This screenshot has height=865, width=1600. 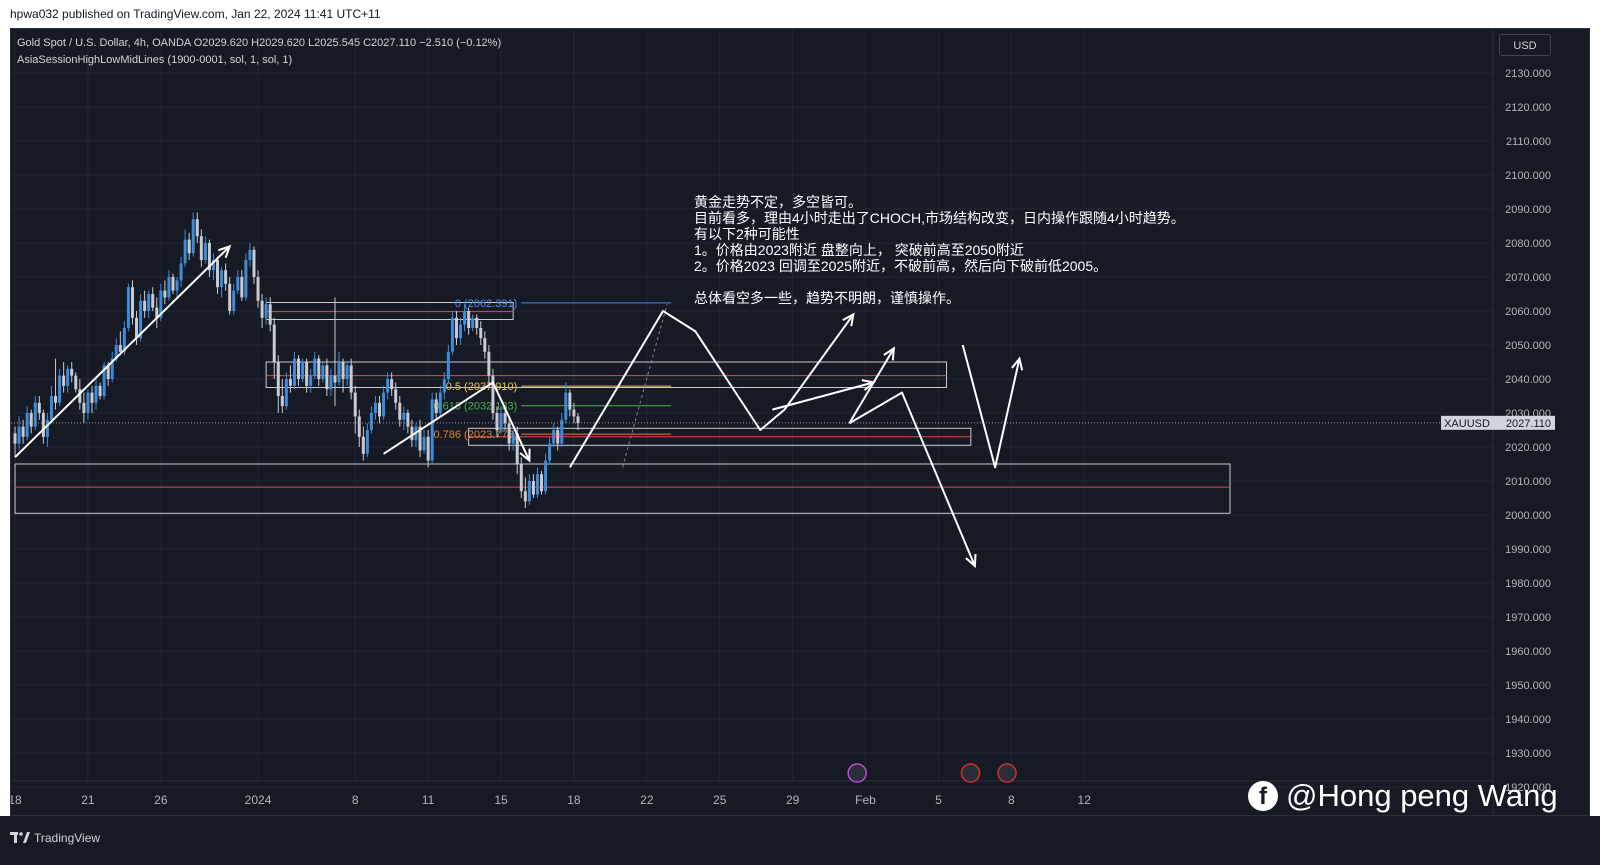 I want to click on symbol-tag: XAUUSD, so click(x=1467, y=424).